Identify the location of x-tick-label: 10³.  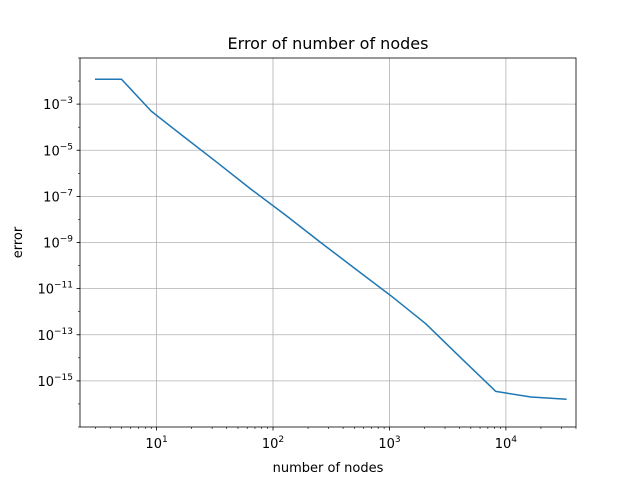
(389, 443).